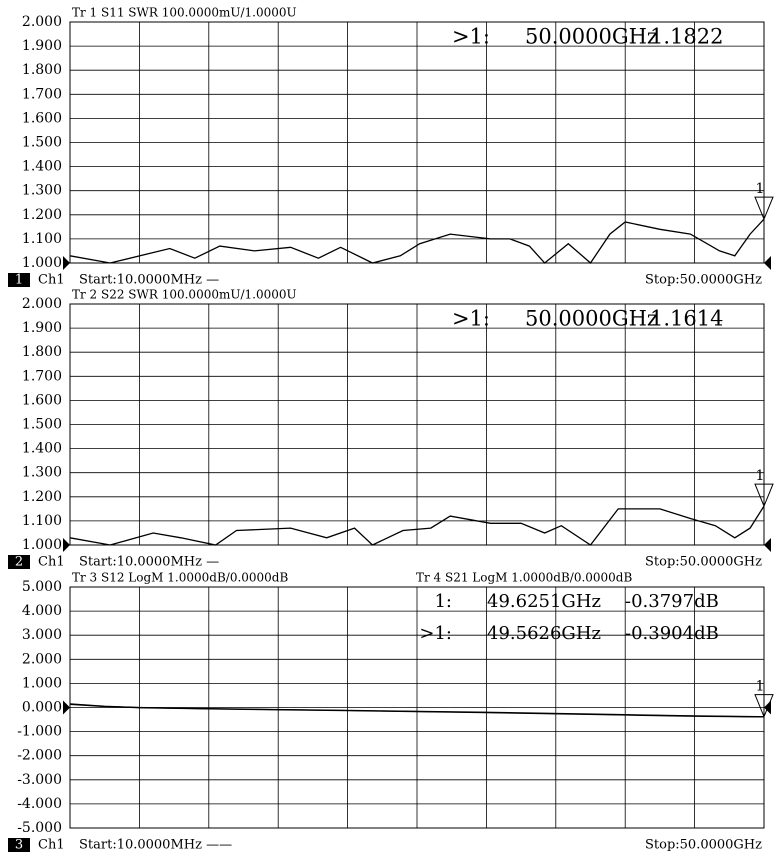  Describe the element at coordinates (544, 633) in the screenshot. I see `marker-frequency: 49.5626GHz` at that location.